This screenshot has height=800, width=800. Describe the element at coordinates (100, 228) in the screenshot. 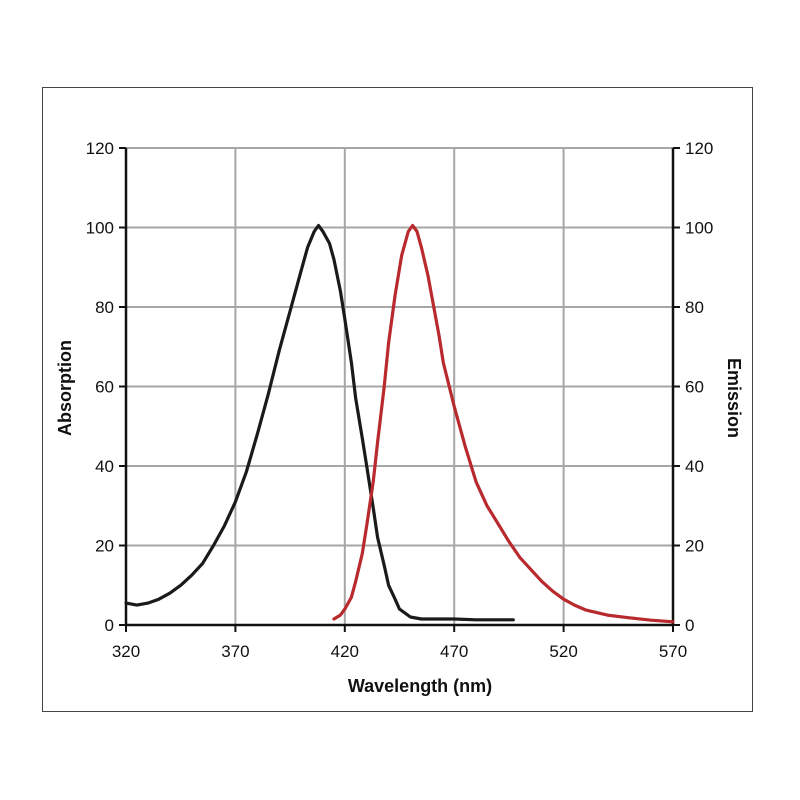

I see `y-tick-label-left: 100` at that location.